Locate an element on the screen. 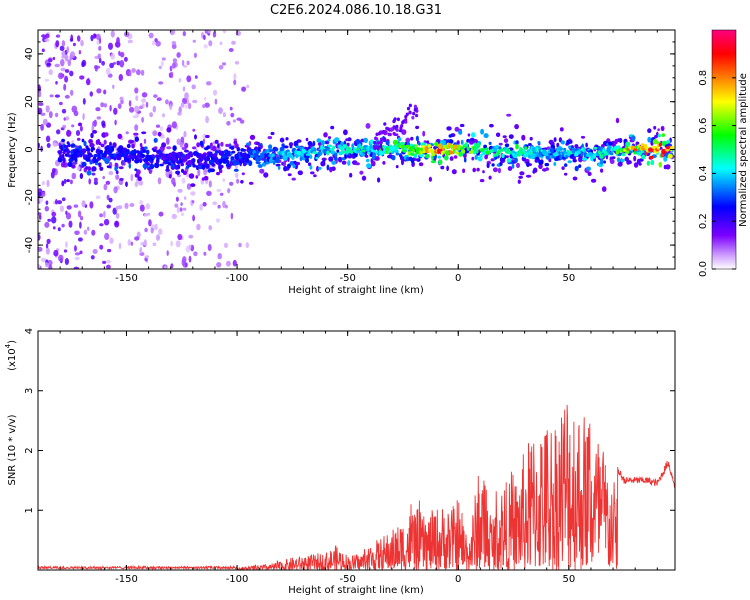  y-tick-label: 0 is located at coordinates (29, 149).